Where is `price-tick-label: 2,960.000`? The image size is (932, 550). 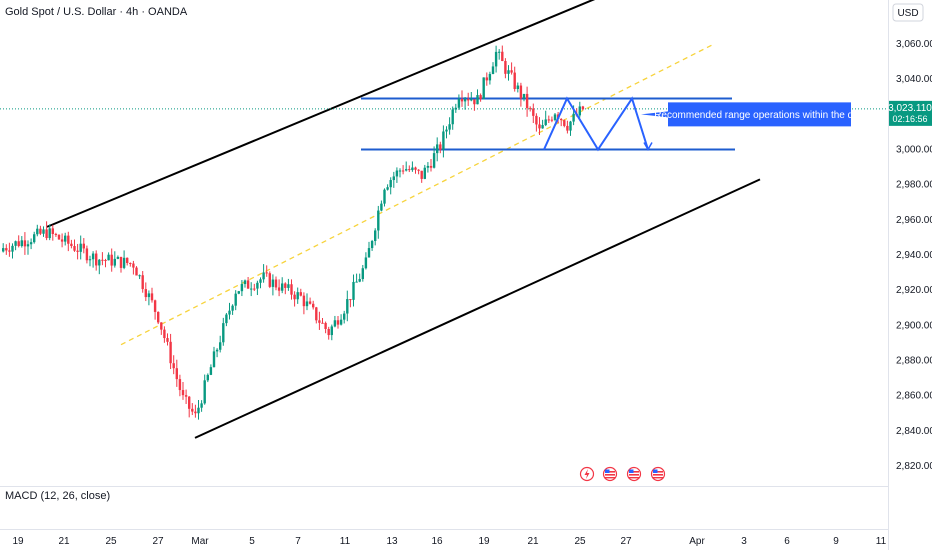
price-tick-label: 2,960.000 is located at coordinates (914, 220).